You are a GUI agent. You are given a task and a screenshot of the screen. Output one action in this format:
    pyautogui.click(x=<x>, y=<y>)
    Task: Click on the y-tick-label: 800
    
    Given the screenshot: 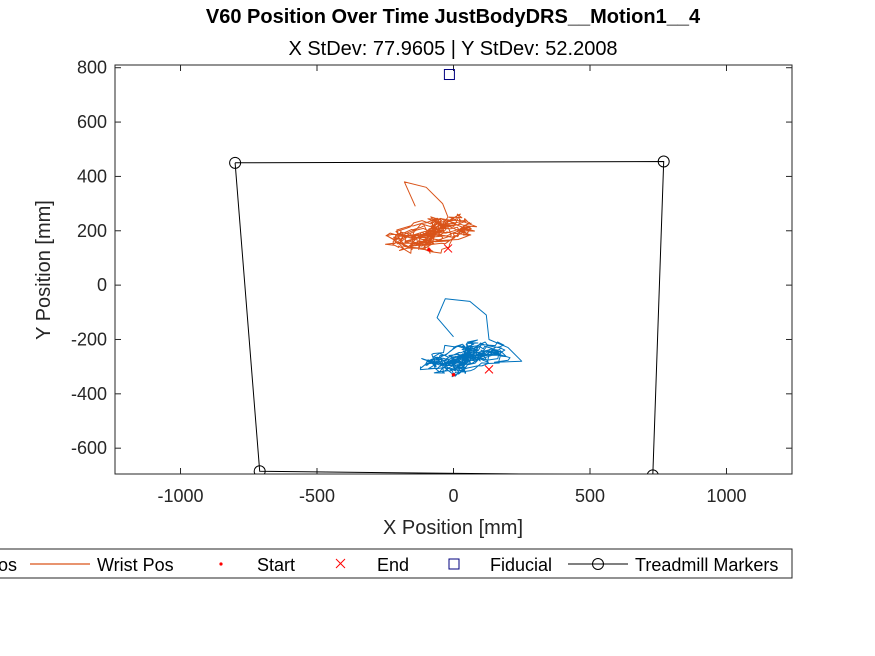 What is the action you would take?
    pyautogui.click(x=92, y=68)
    